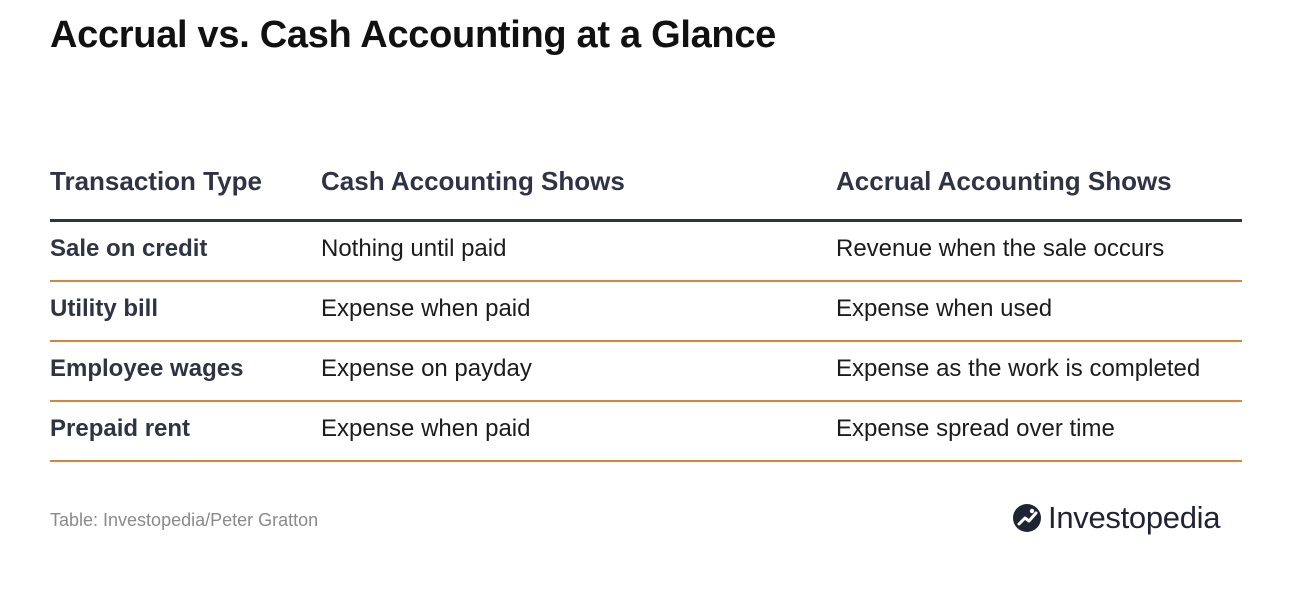 The width and height of the screenshot is (1298, 594). What do you see at coordinates (413, 35) in the screenshot?
I see `page-title: Accrual vs. Cash Accounting at a Glance` at bounding box center [413, 35].